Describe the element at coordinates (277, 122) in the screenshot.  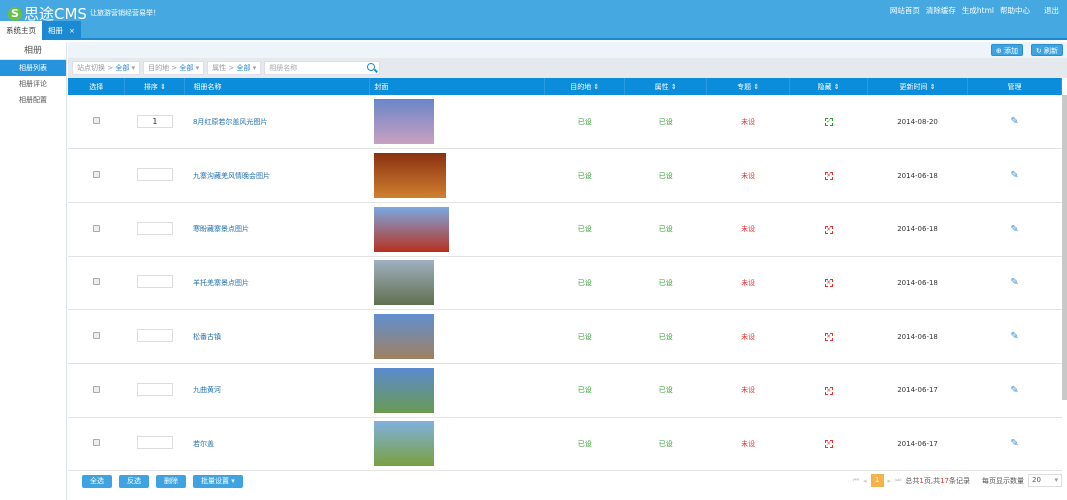
I see `album-name: 8月红原若尔盖风光图片` at that location.